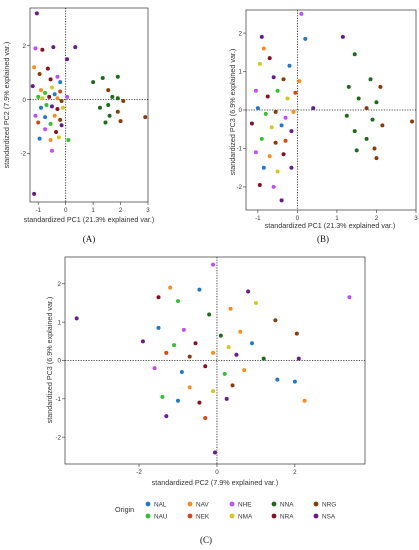  I want to click on panel-b-y-tick-label: -1, so click(239, 149).